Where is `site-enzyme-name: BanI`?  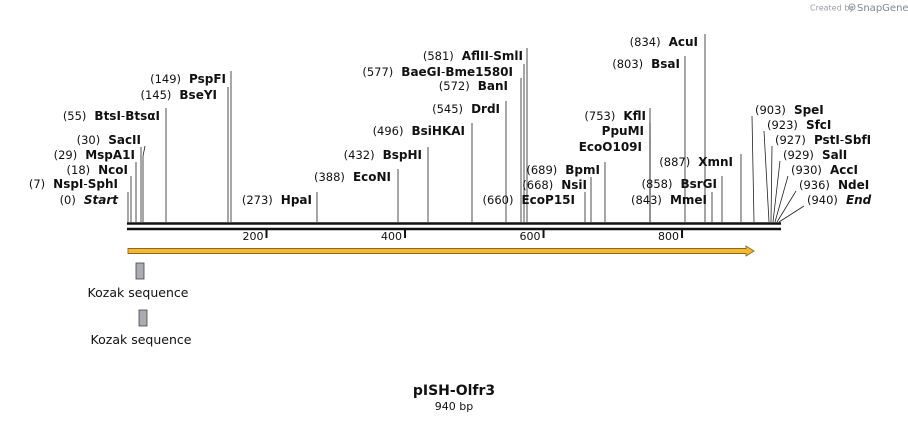 site-enzyme-name: BanI is located at coordinates (493, 86).